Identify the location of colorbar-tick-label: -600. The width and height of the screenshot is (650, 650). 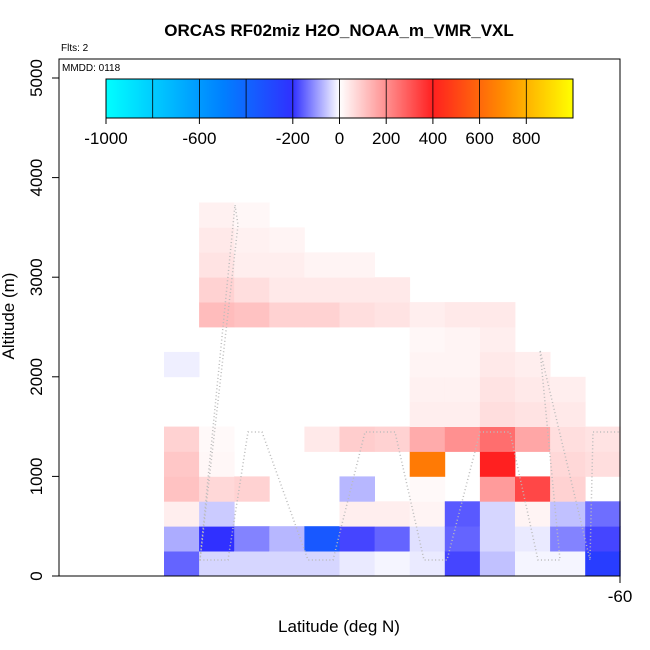
(199, 138).